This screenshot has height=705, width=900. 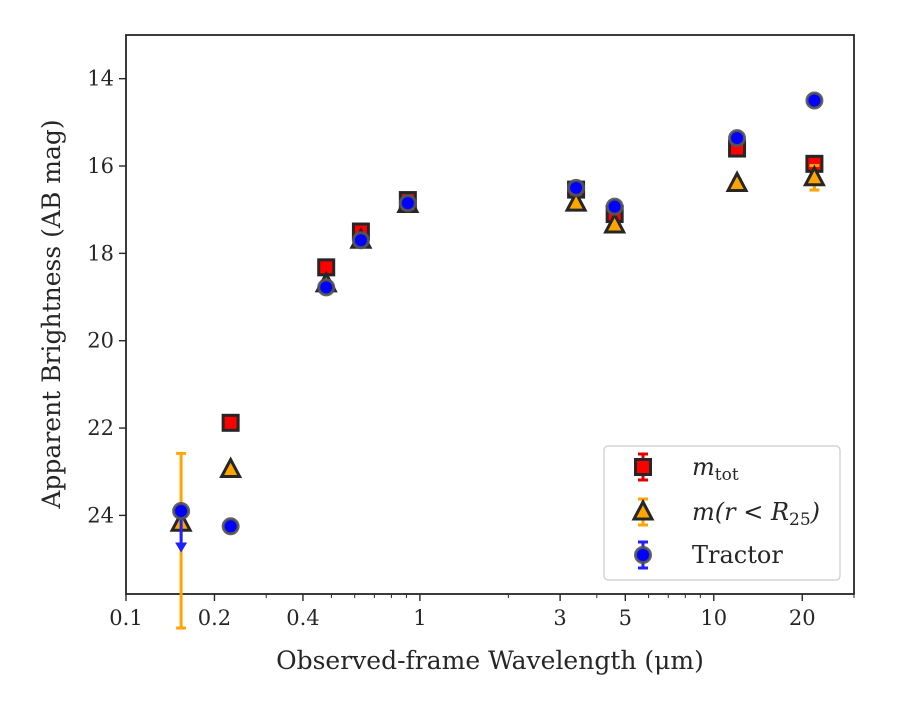 I want to click on legend-tractor-marker, so click(x=643, y=555).